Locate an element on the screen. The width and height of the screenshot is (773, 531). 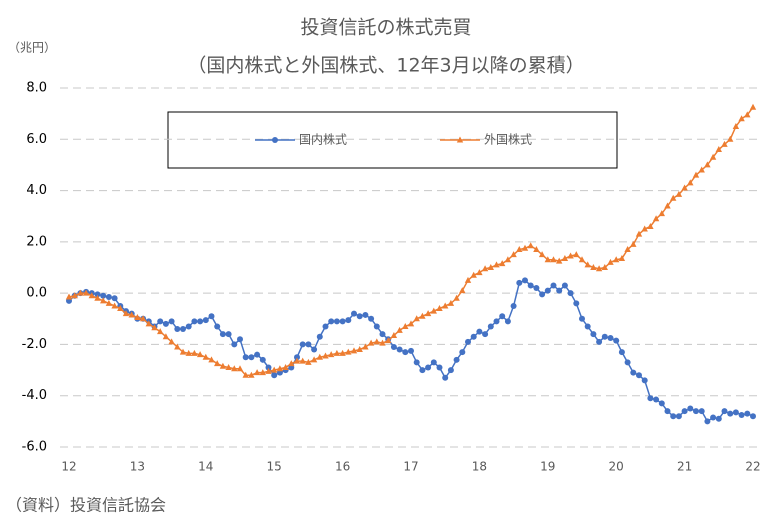
y-tick-label: -6.0 is located at coordinates (34, 447).